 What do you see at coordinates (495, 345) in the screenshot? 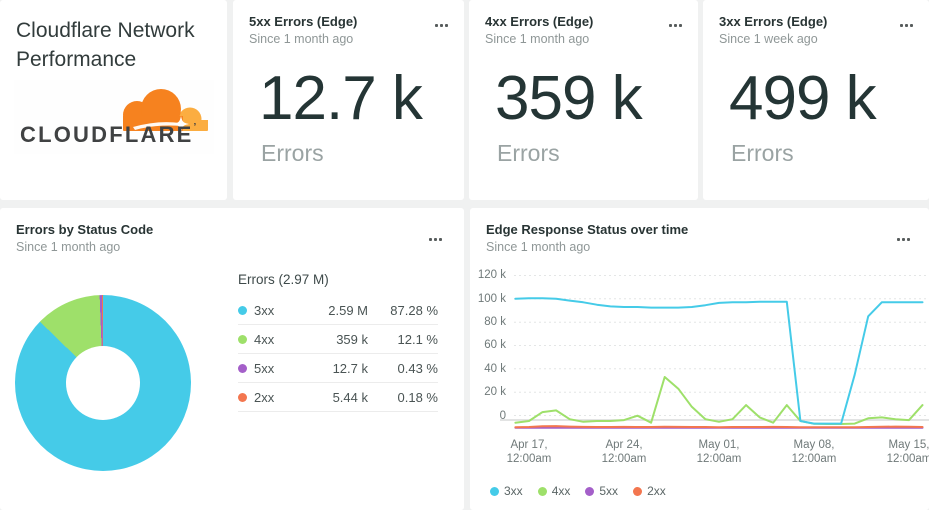
I see `y-tick-label: 60 k` at bounding box center [495, 345].